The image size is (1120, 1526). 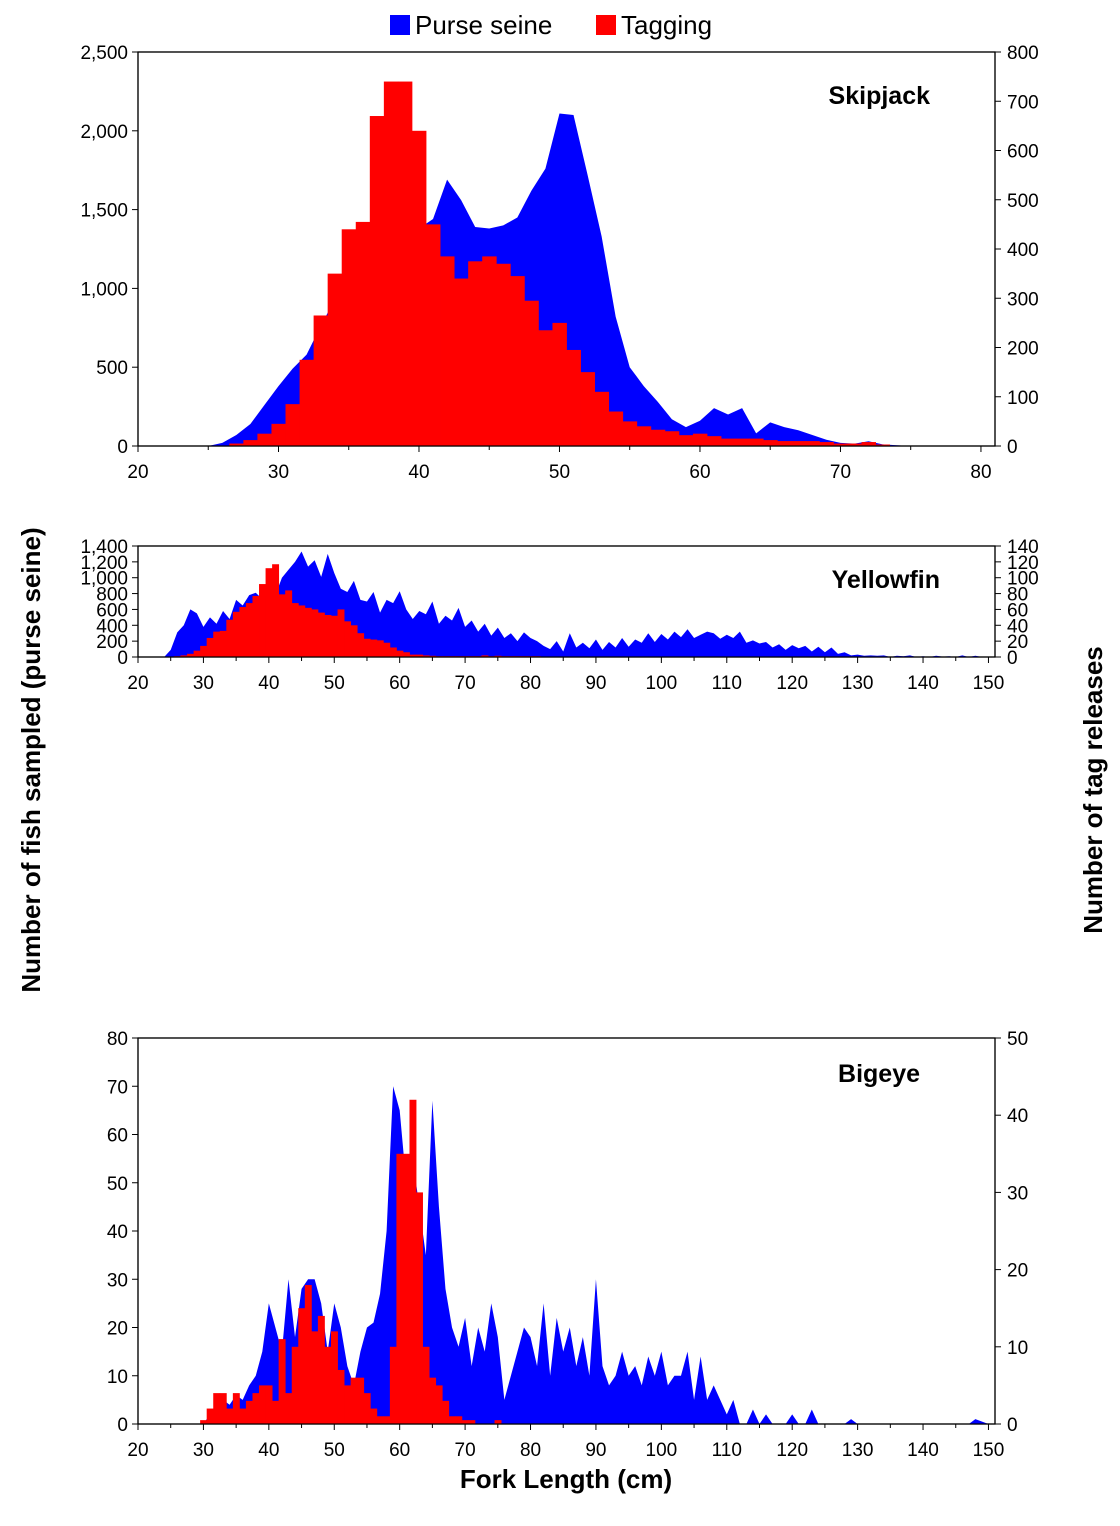 What do you see at coordinates (112, 368) in the screenshot?
I see `y-left-tick-label: 500` at bounding box center [112, 368].